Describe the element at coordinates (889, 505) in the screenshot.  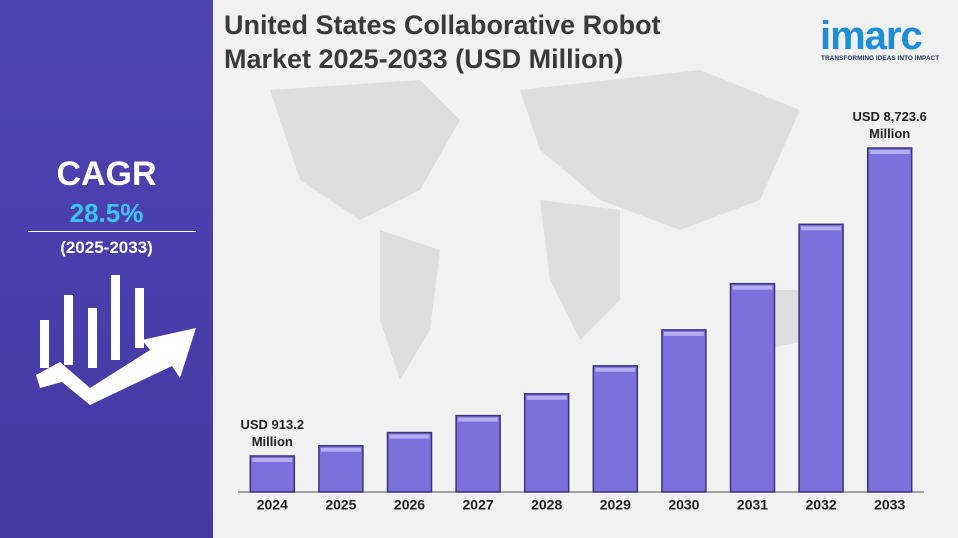
I see `x-tick-label: 2033` at that location.